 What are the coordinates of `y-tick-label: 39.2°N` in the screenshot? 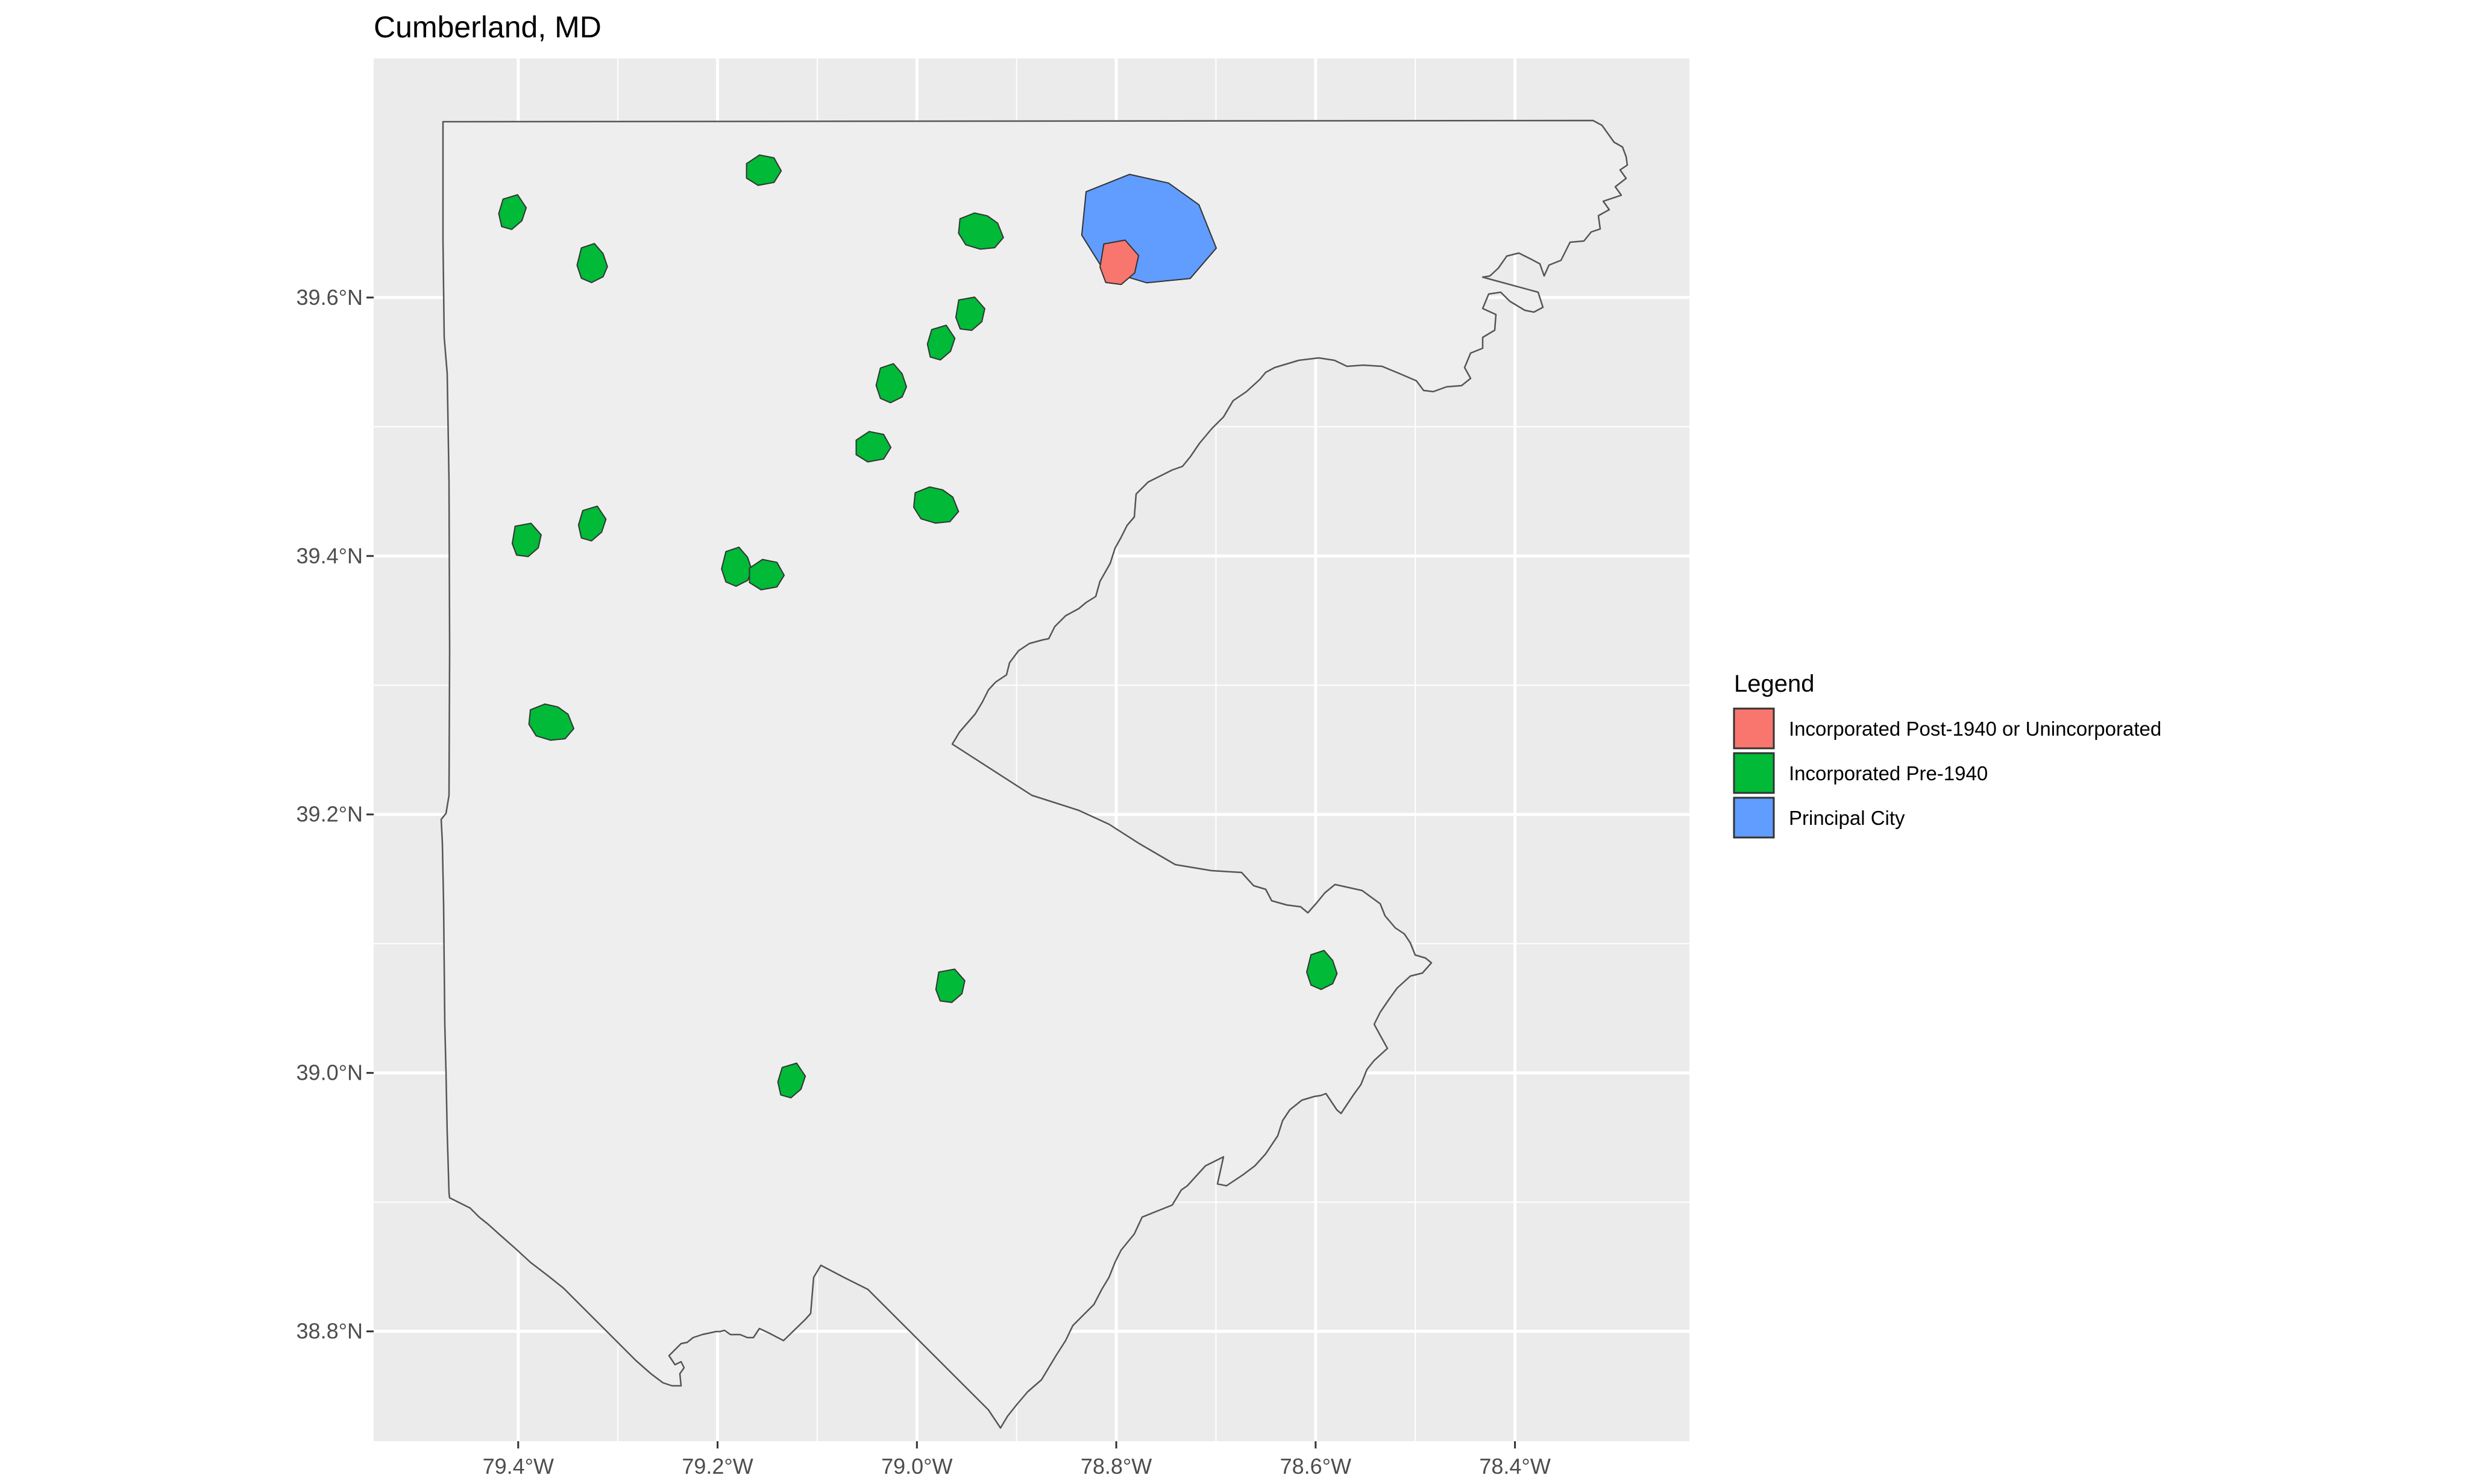 It's located at (330, 814).